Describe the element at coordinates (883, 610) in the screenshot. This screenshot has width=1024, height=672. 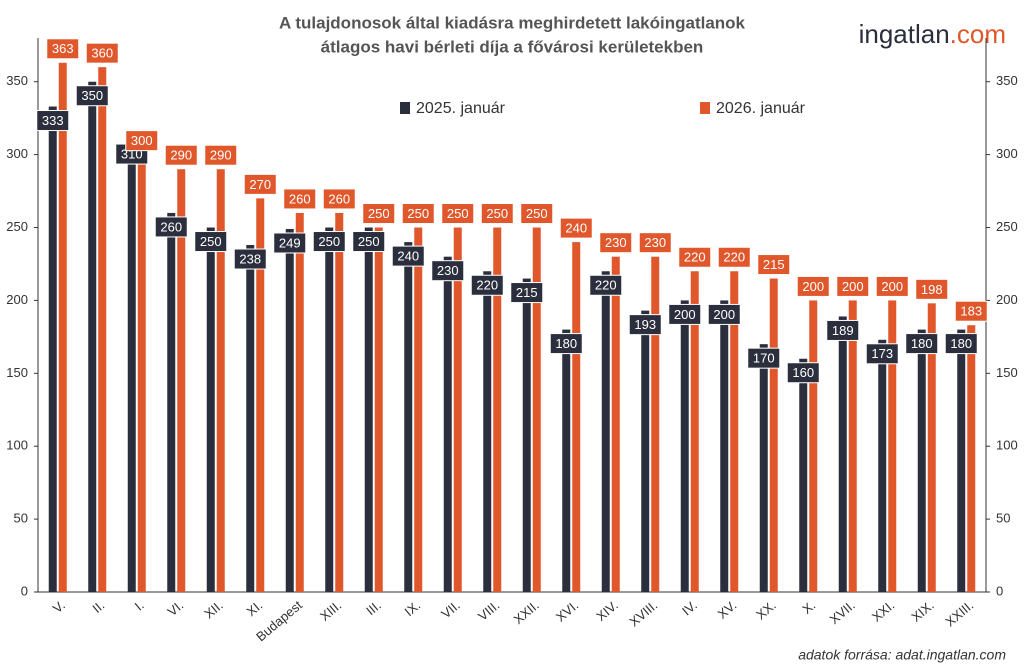
I see `x-tick-label: XXI.` at that location.